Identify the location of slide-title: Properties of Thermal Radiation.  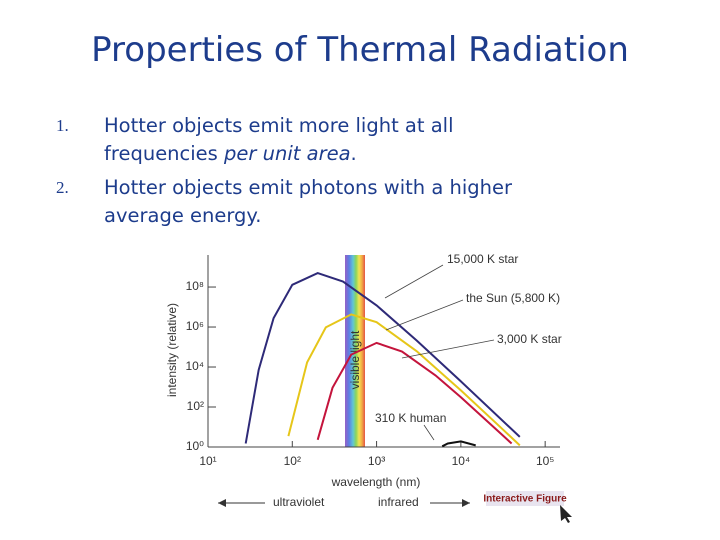
(360, 50).